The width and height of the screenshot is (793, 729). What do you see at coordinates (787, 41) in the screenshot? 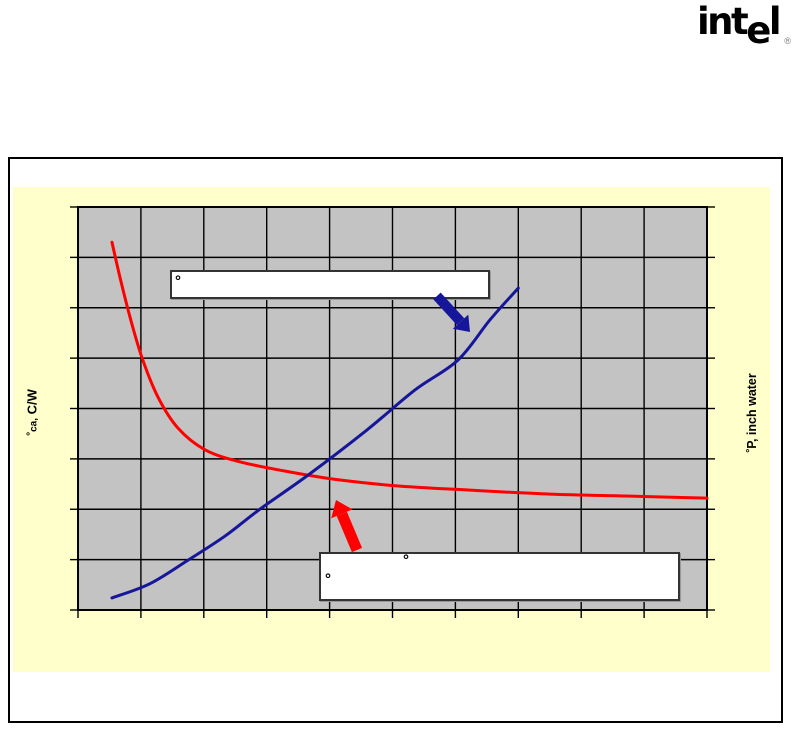
I see `registered-trademark-icon: ®` at bounding box center [787, 41].